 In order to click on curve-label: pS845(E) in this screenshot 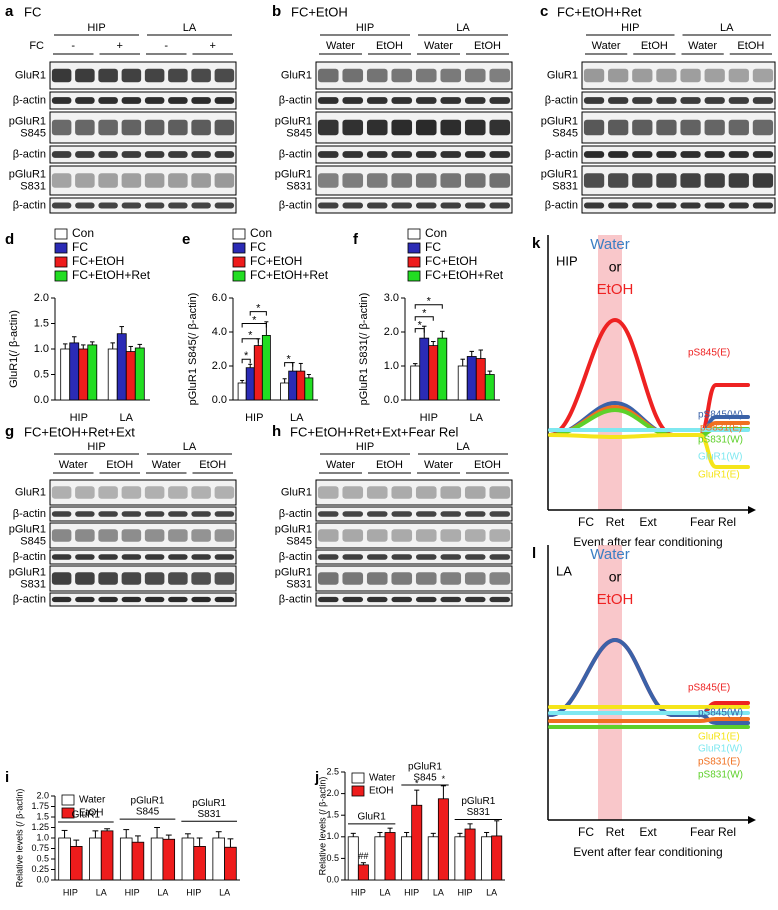, I will do `click(709, 688)`.